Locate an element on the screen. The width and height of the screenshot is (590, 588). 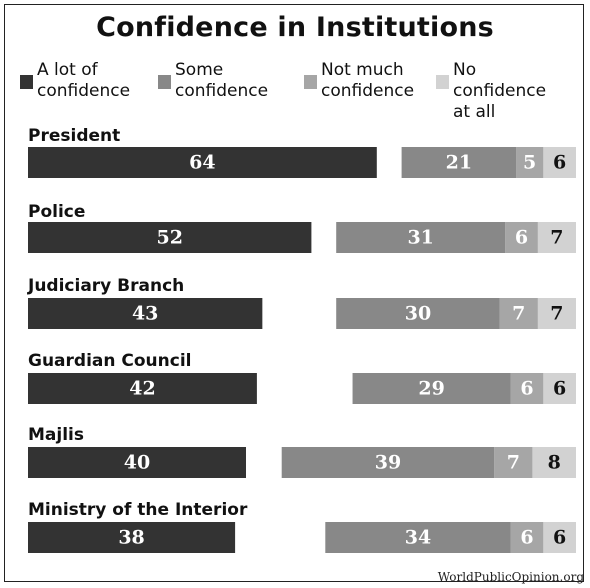
category-label-majlis: Majlis is located at coordinates (56, 435).